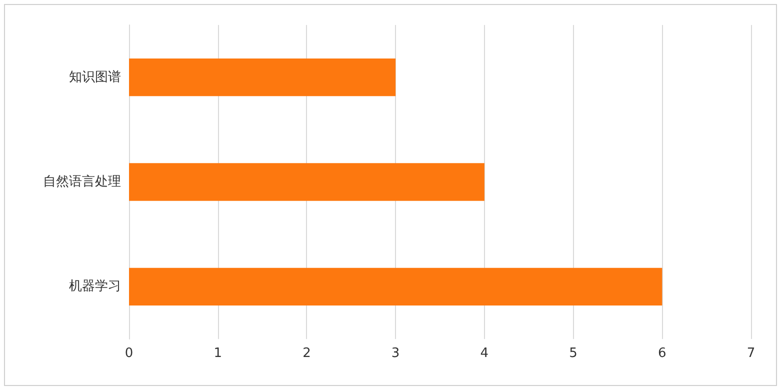 Image resolution: width=781 pixels, height=390 pixels. What do you see at coordinates (82, 182) in the screenshot?
I see `y-tick-label: 自然语言处理` at bounding box center [82, 182].